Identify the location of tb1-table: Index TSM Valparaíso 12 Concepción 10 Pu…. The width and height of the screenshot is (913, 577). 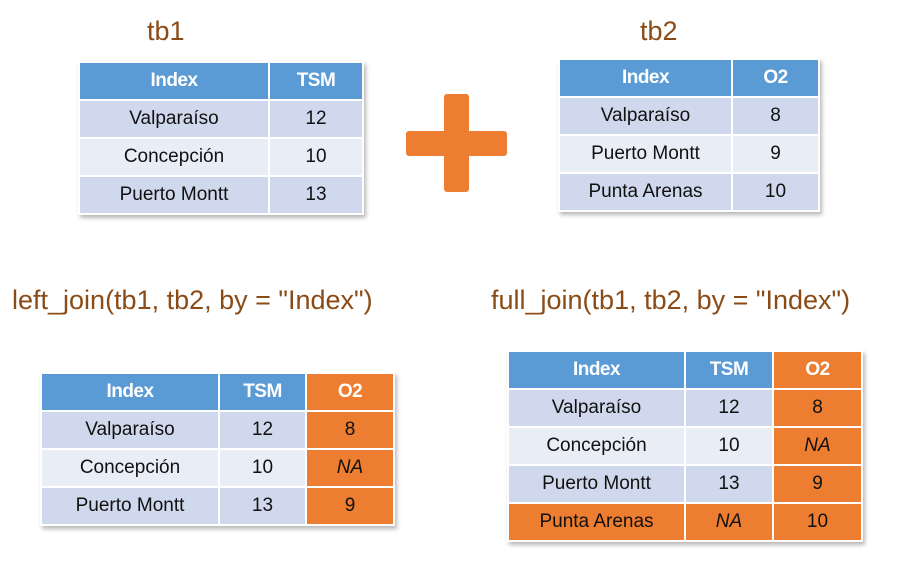
(221, 138).